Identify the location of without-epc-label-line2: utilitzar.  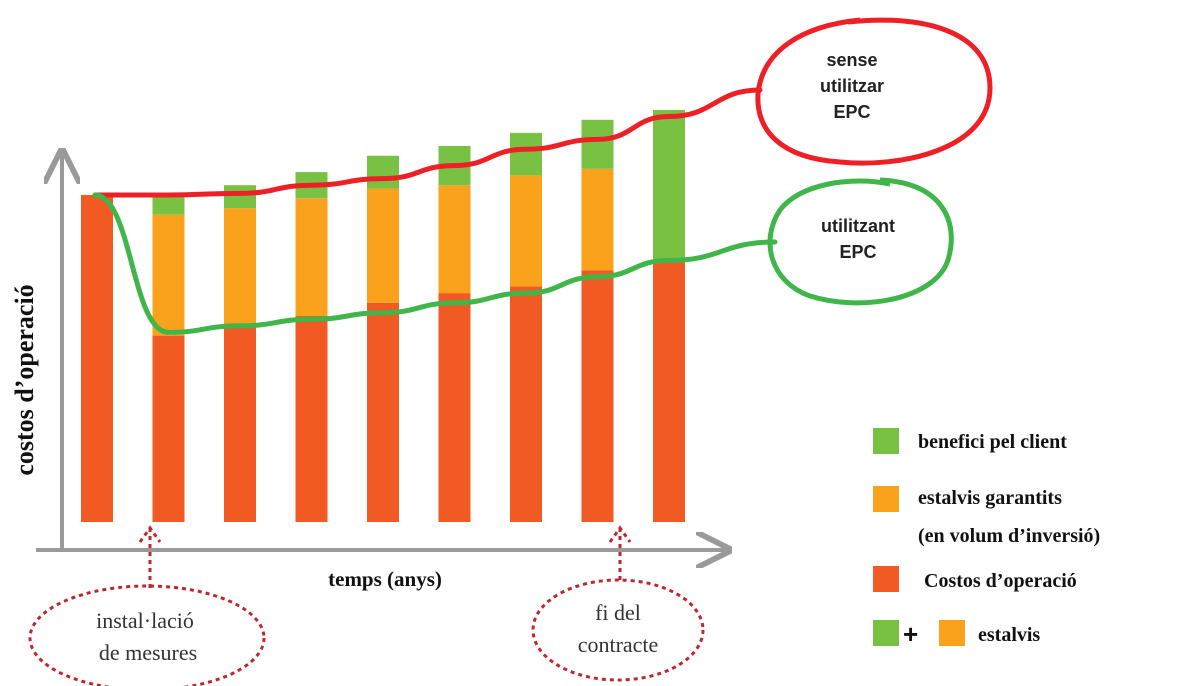
(852, 86).